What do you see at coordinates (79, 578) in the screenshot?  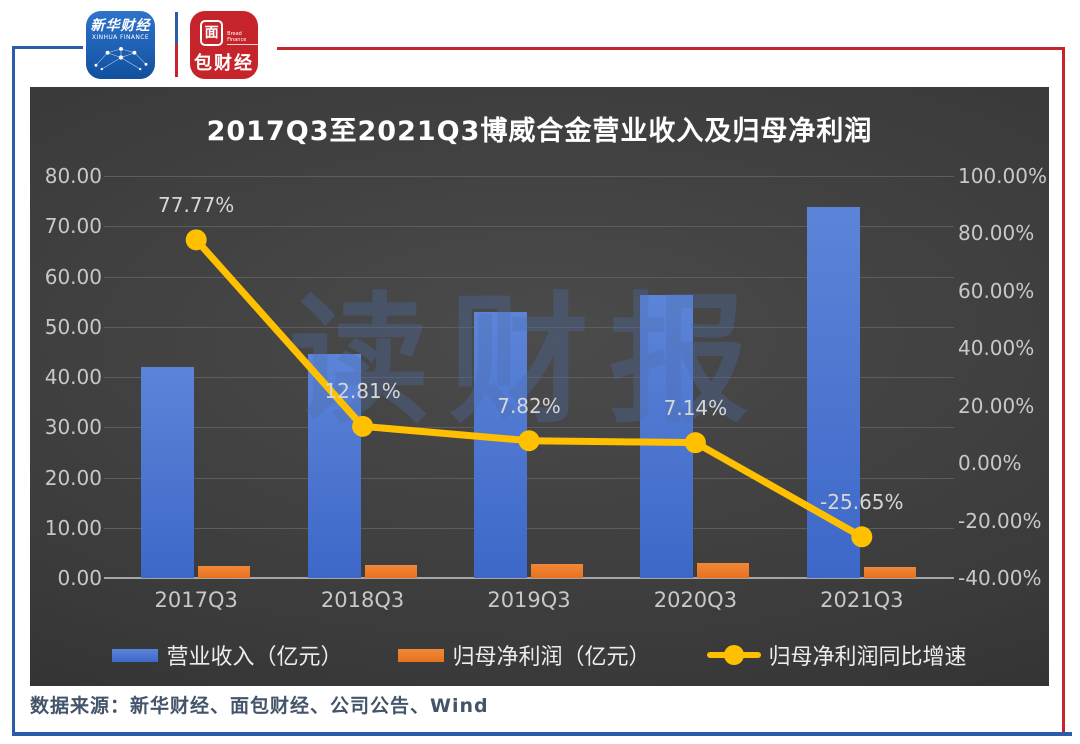 I see `left-axis-tick-label: 0.00` at bounding box center [79, 578].